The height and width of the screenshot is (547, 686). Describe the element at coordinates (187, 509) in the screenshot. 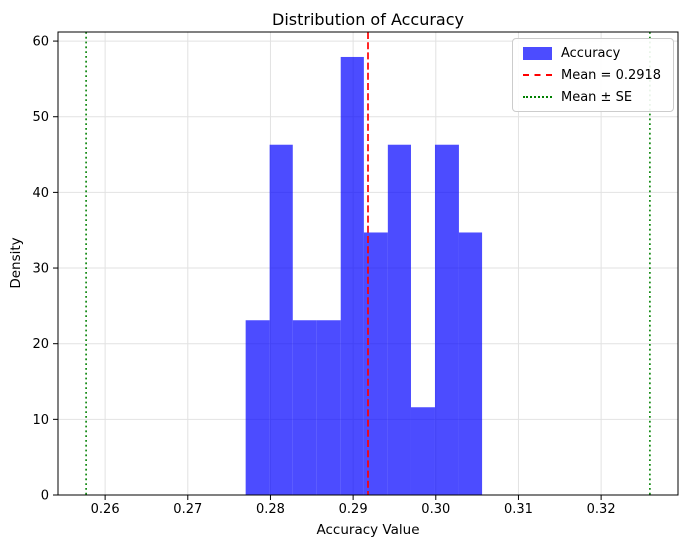

I see `x-tick-label: 0.27` at that location.